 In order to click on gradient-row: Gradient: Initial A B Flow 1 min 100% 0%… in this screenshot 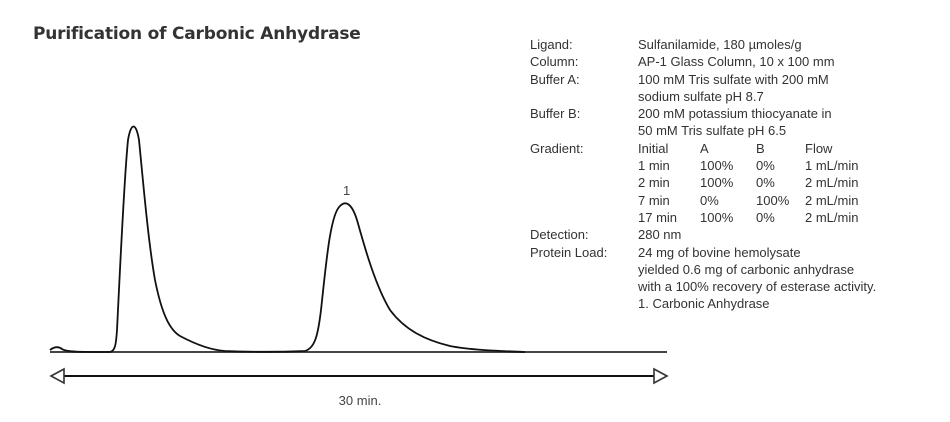, I will do `click(703, 183)`.